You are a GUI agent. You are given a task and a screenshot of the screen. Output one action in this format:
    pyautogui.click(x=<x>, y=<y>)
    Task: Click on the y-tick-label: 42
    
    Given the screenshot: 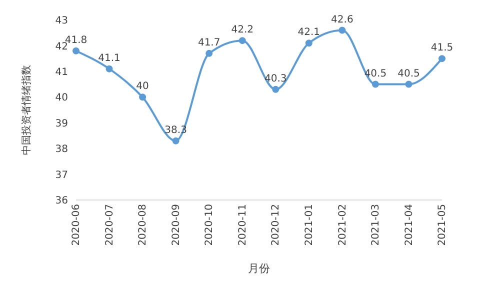 What is the action you would take?
    pyautogui.click(x=61, y=46)
    